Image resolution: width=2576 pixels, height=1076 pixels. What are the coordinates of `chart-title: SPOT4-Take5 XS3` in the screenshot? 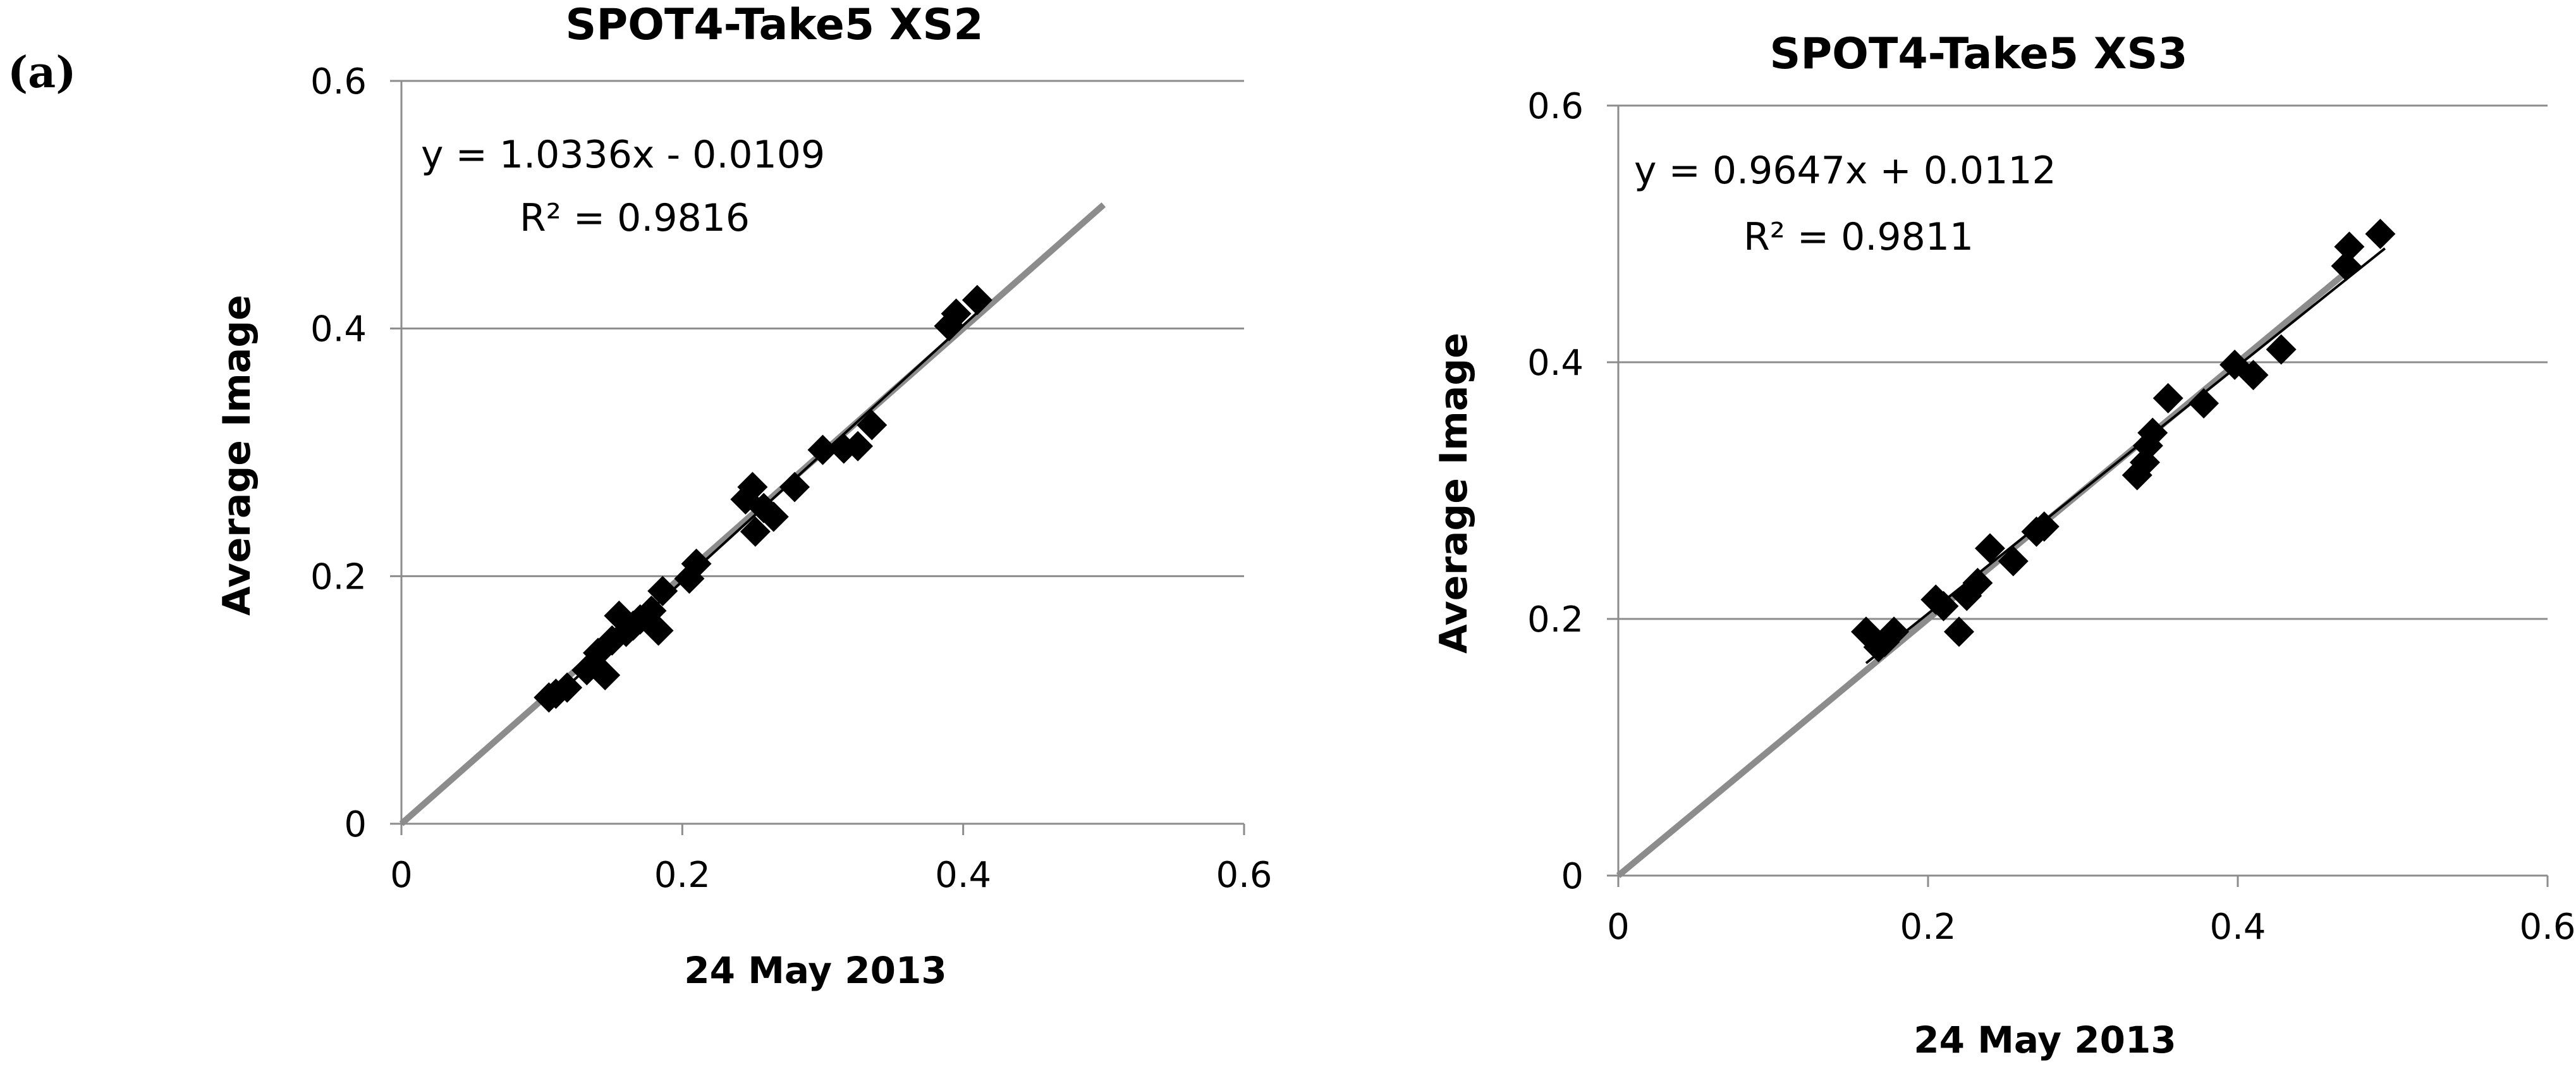 It's located at (1978, 54).